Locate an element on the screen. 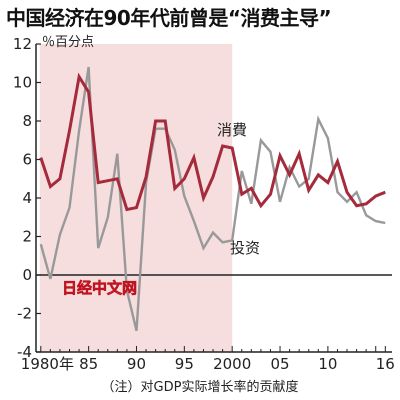  x-tick-label: 95 is located at coordinates (184, 364).